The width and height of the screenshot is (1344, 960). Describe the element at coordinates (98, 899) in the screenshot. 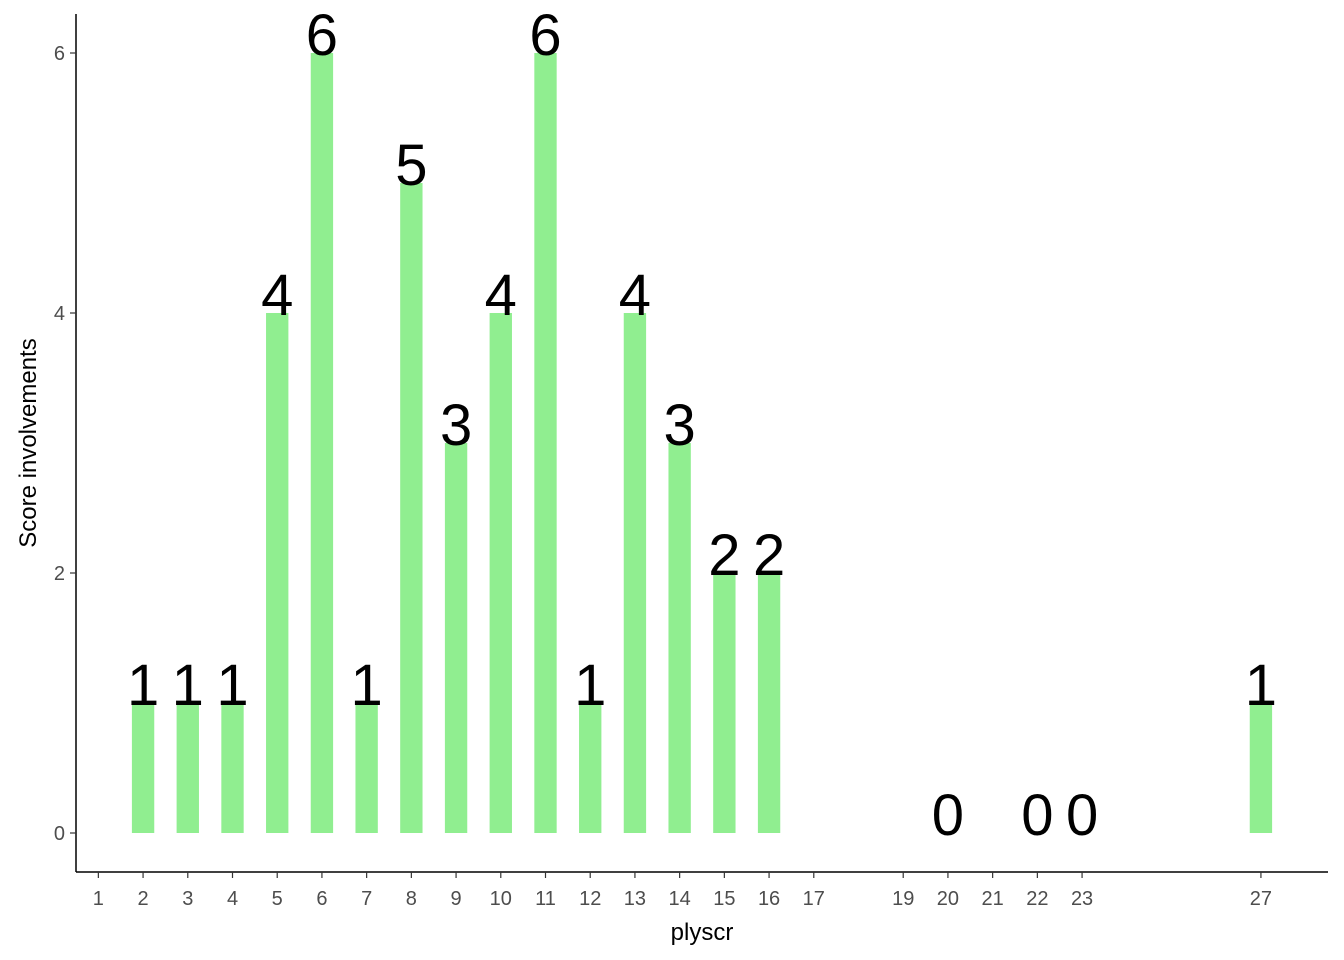

I see `x-tick-label: 1` at that location.